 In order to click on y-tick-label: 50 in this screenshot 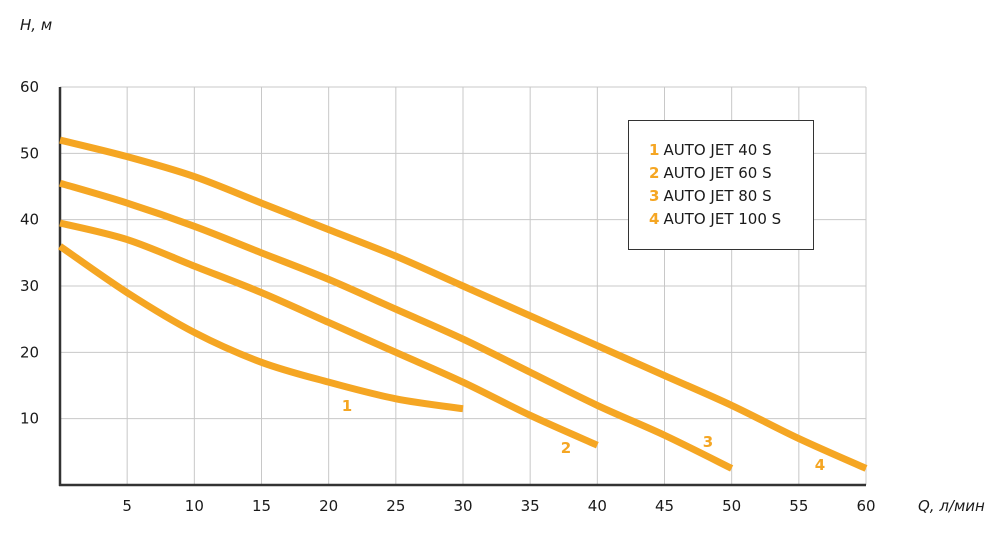, I will do `click(29, 153)`.